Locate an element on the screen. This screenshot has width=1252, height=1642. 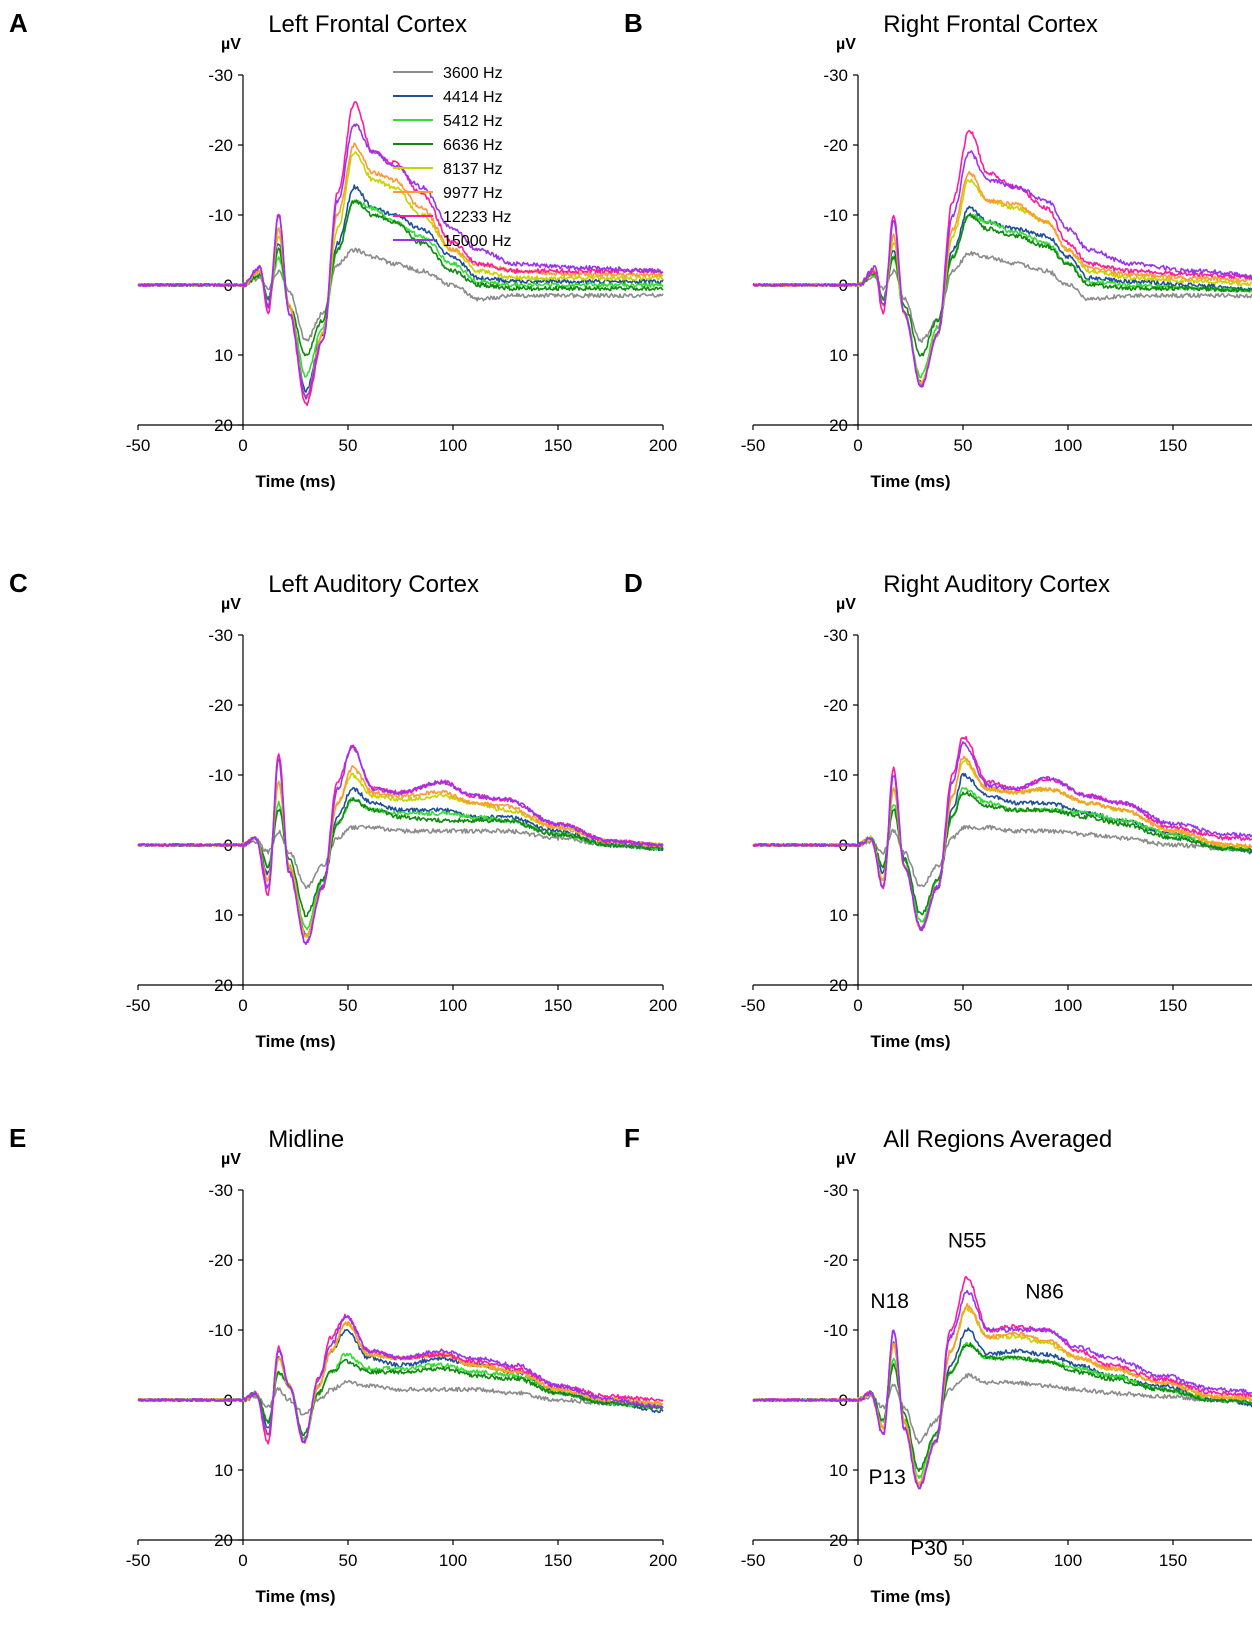
panel-letter: A is located at coordinates (18, 23).